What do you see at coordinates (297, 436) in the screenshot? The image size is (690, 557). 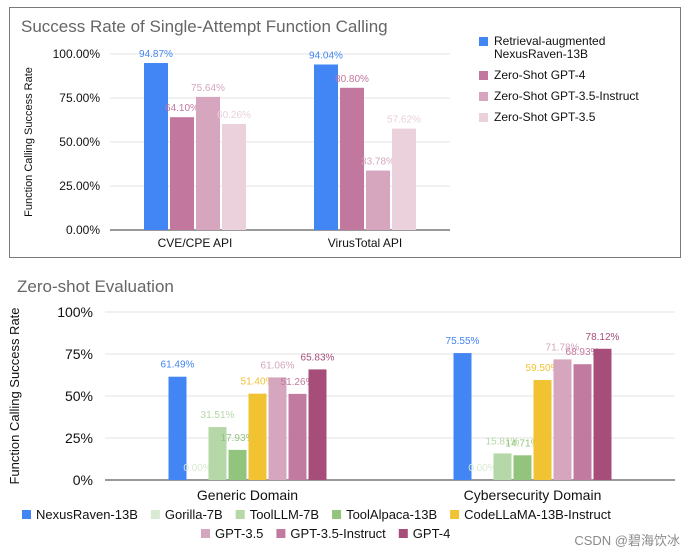 I see `bar-gpt-3-5-instruct-generic-domain` at bounding box center [297, 436].